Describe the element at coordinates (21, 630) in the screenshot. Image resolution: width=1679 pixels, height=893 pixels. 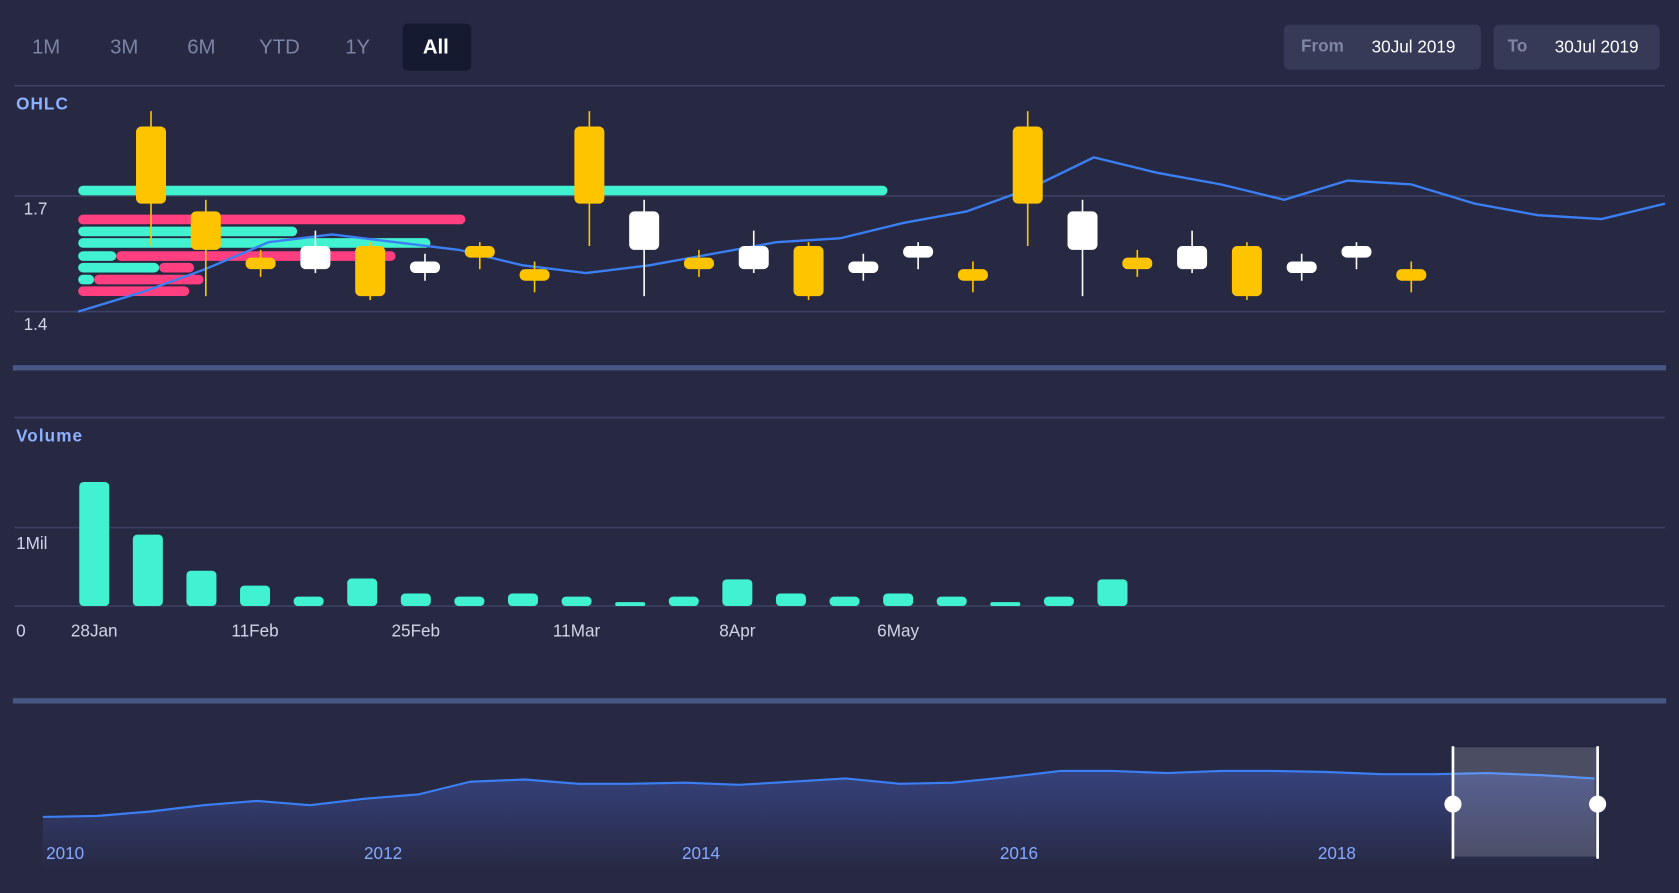
I see `y-tick-label: 0` at that location.